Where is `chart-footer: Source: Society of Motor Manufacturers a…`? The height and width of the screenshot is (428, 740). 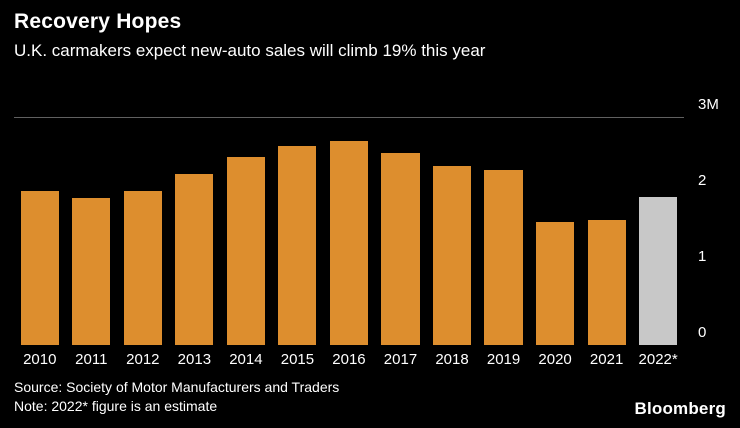 chart-footer: Source: Society of Motor Manufacturers a… is located at coordinates (176, 397).